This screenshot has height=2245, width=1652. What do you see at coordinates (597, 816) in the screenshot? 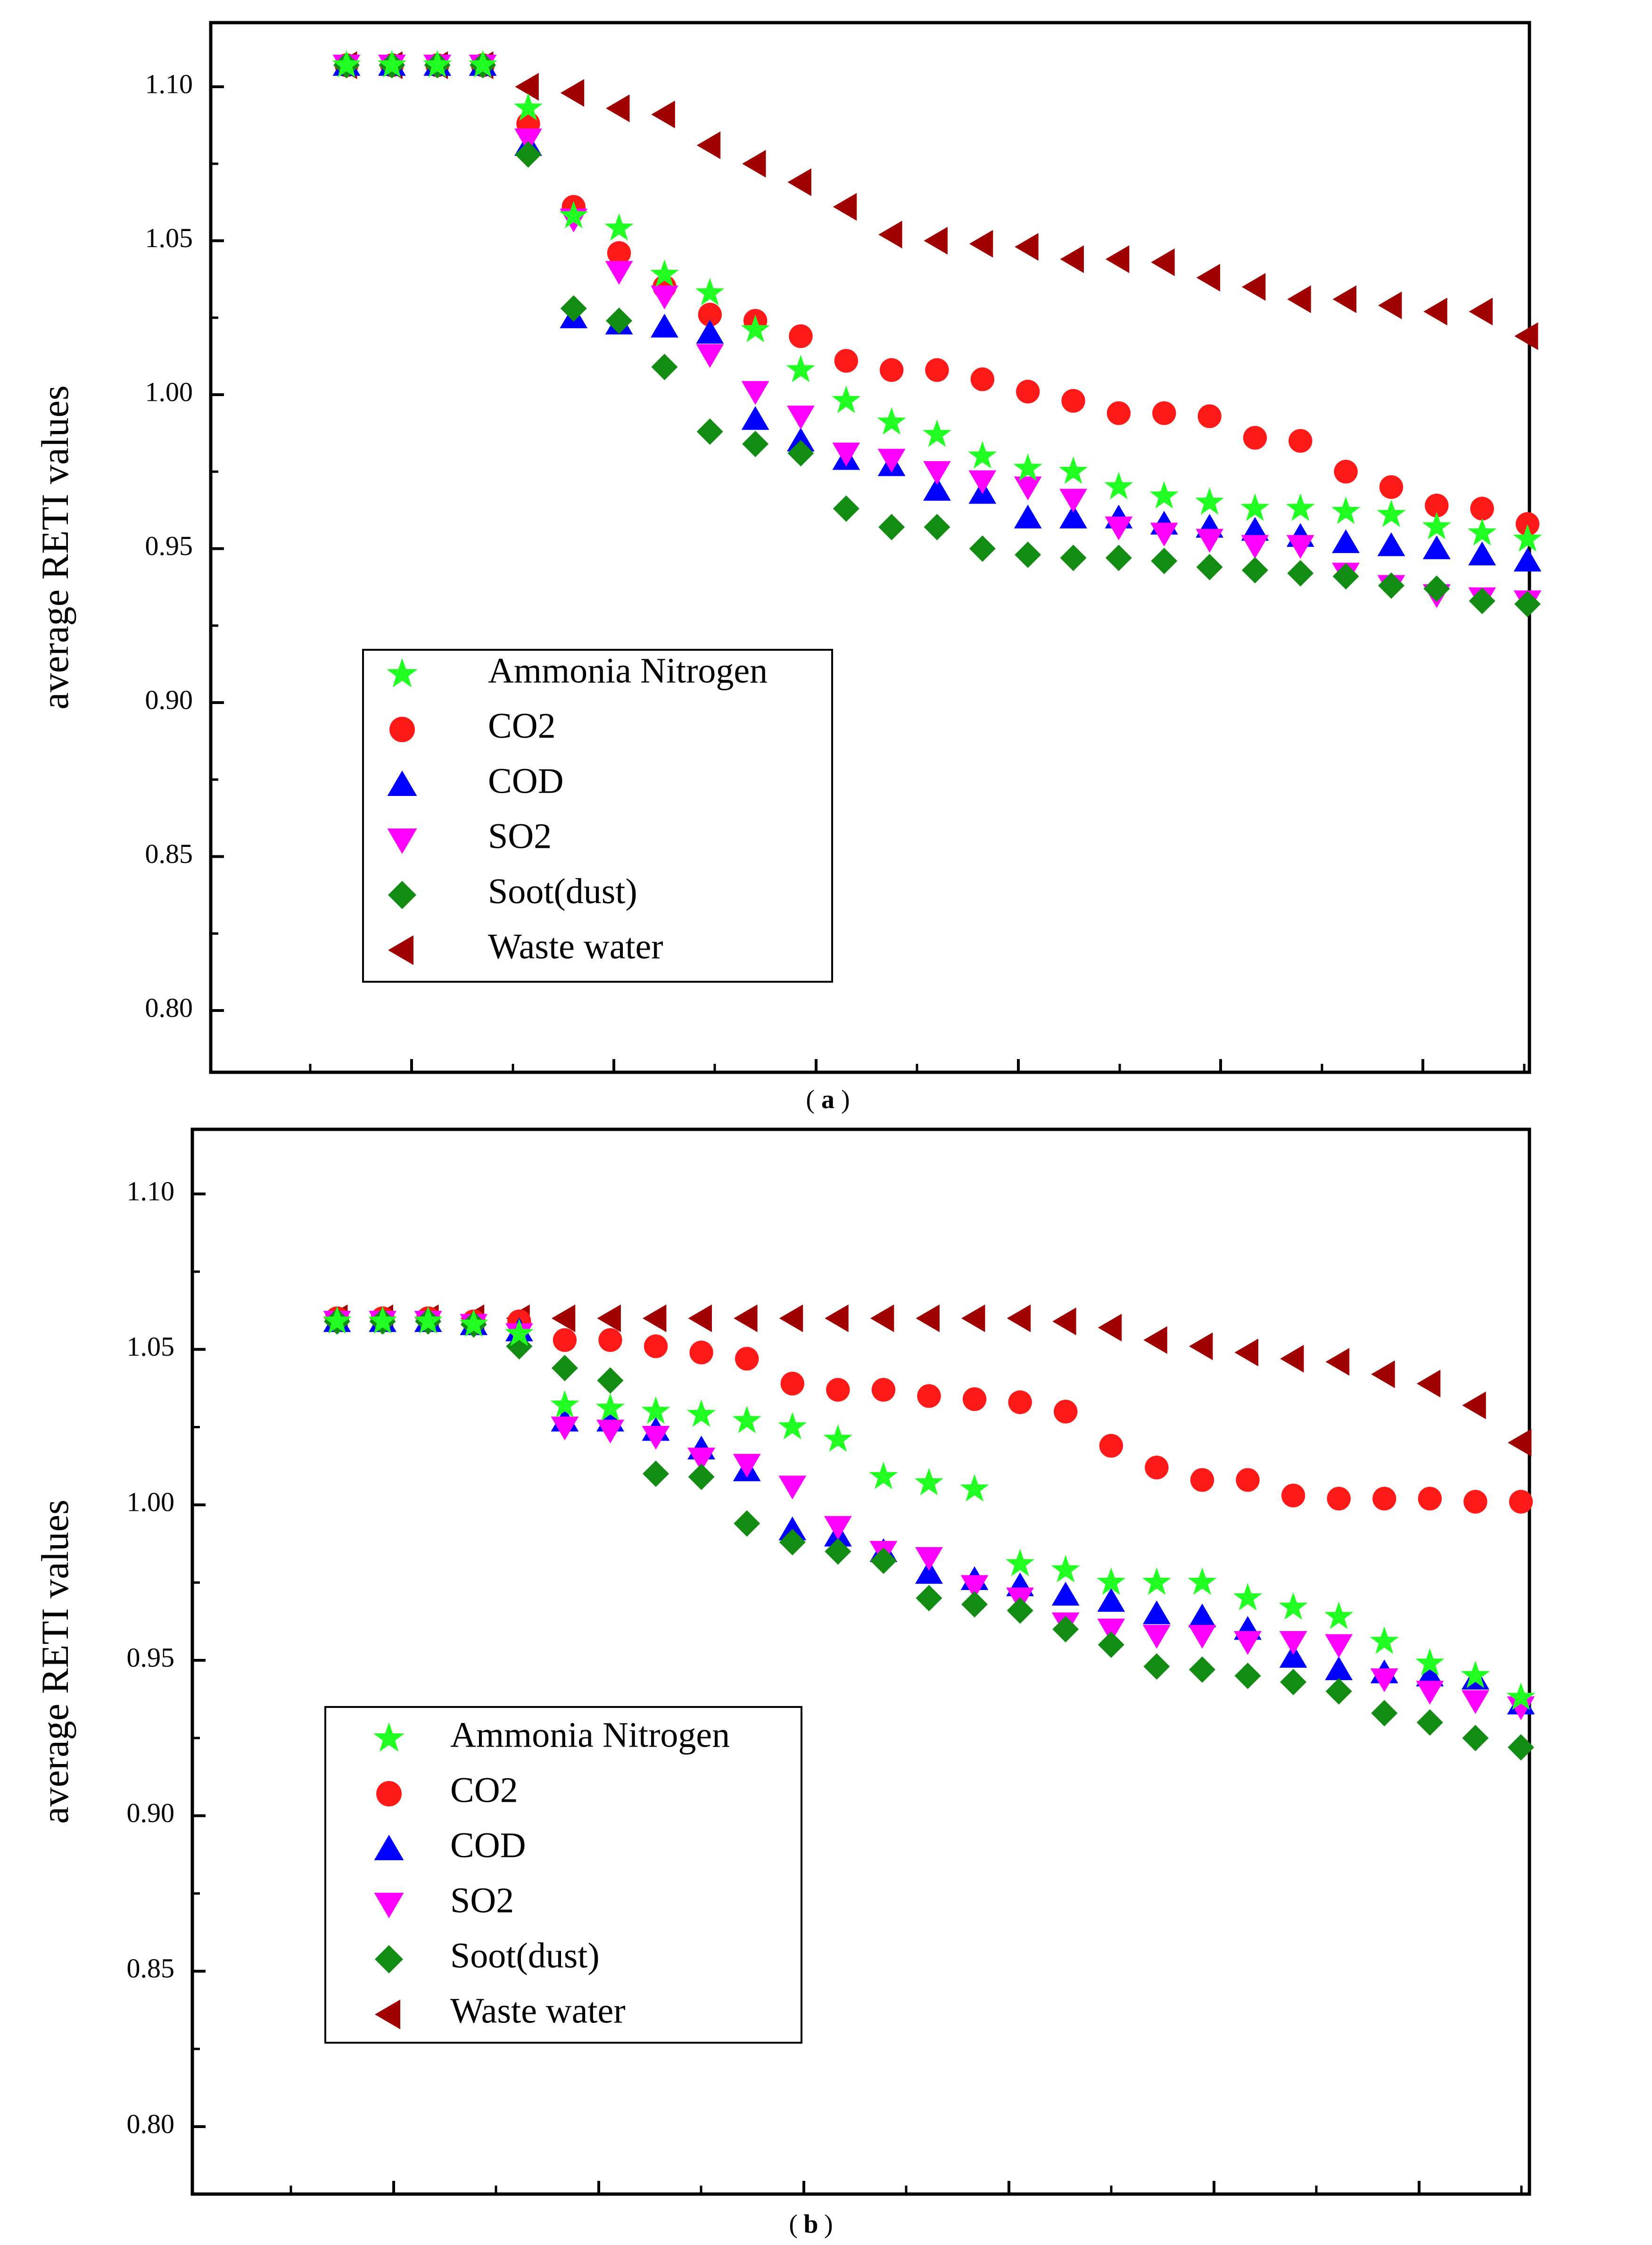
I see `legend-box-a` at bounding box center [597, 816].